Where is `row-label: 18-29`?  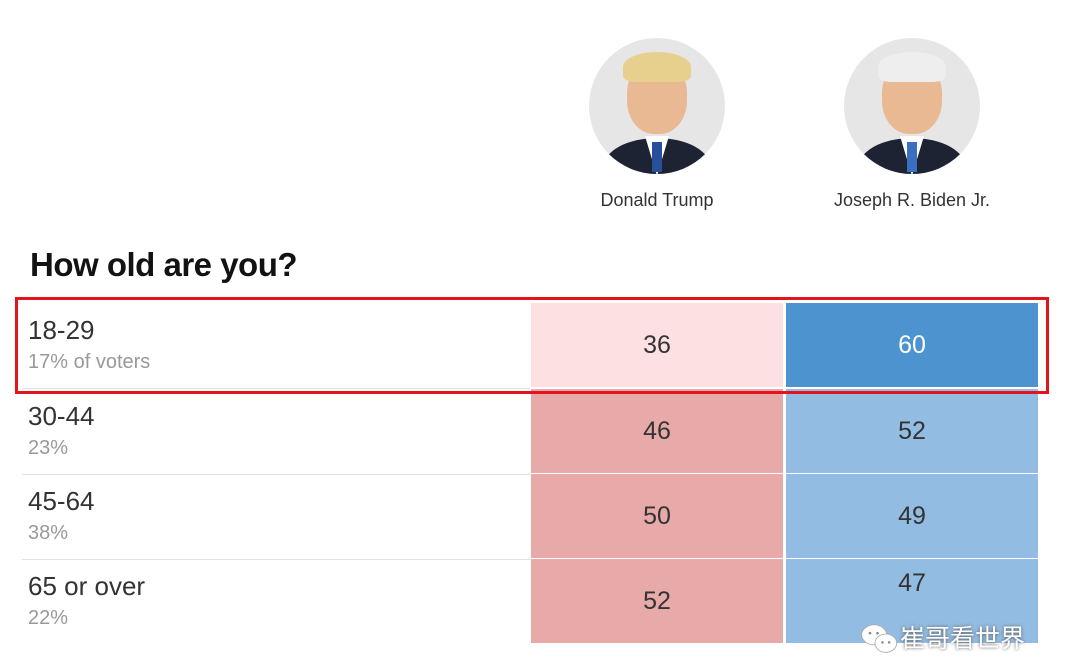 row-label: 18-29 is located at coordinates (61, 330).